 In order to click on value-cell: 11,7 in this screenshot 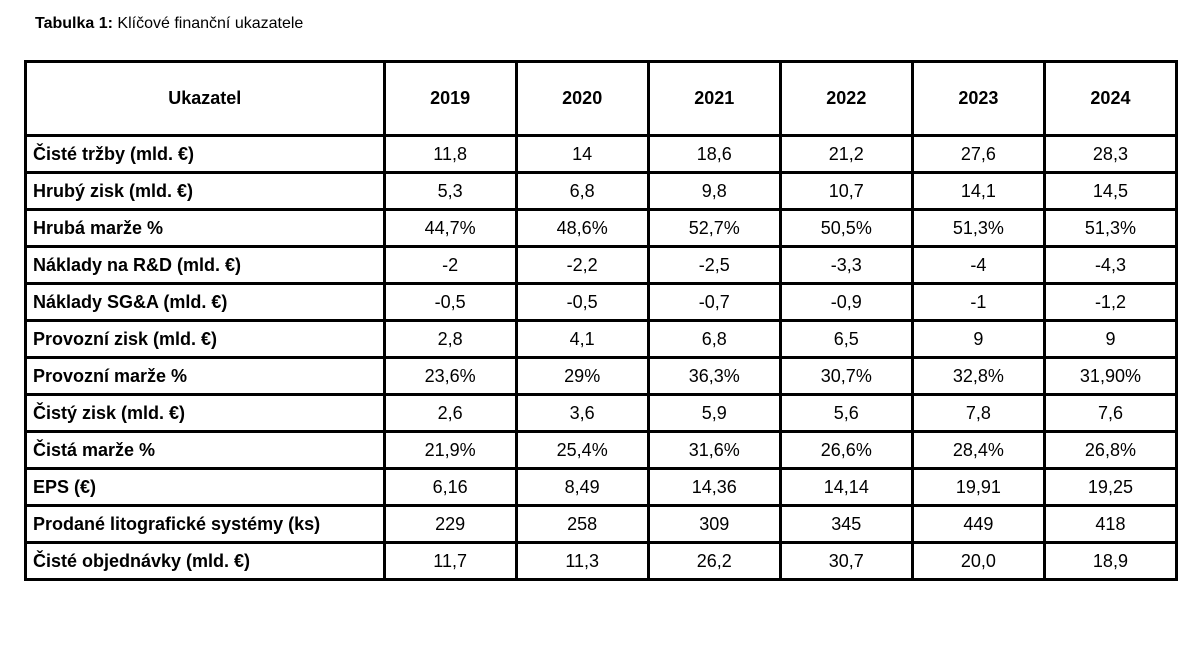, I will do `click(450, 561)`.